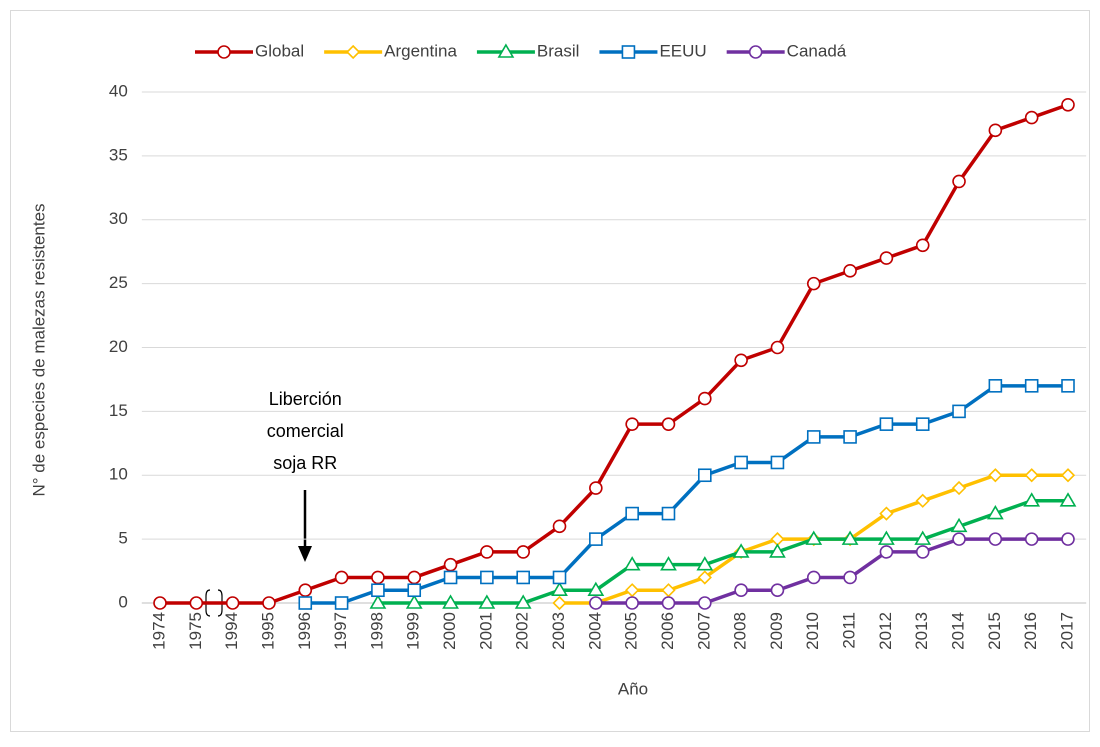 This screenshot has height=747, width=1100. I want to click on x-tick-label: 2004, so click(594, 631).